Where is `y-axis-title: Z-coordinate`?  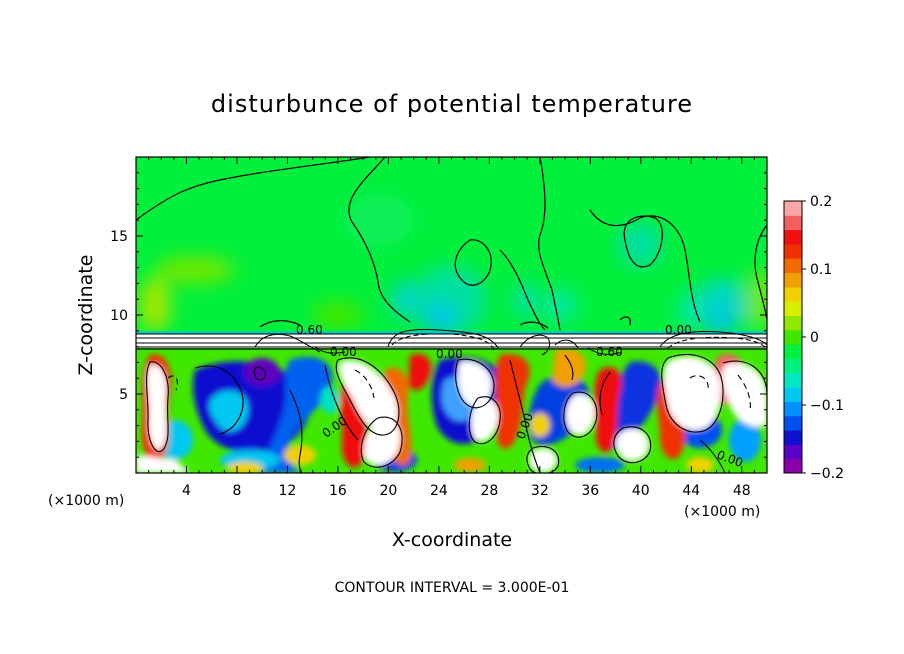 y-axis-title: Z-coordinate is located at coordinates (86, 315).